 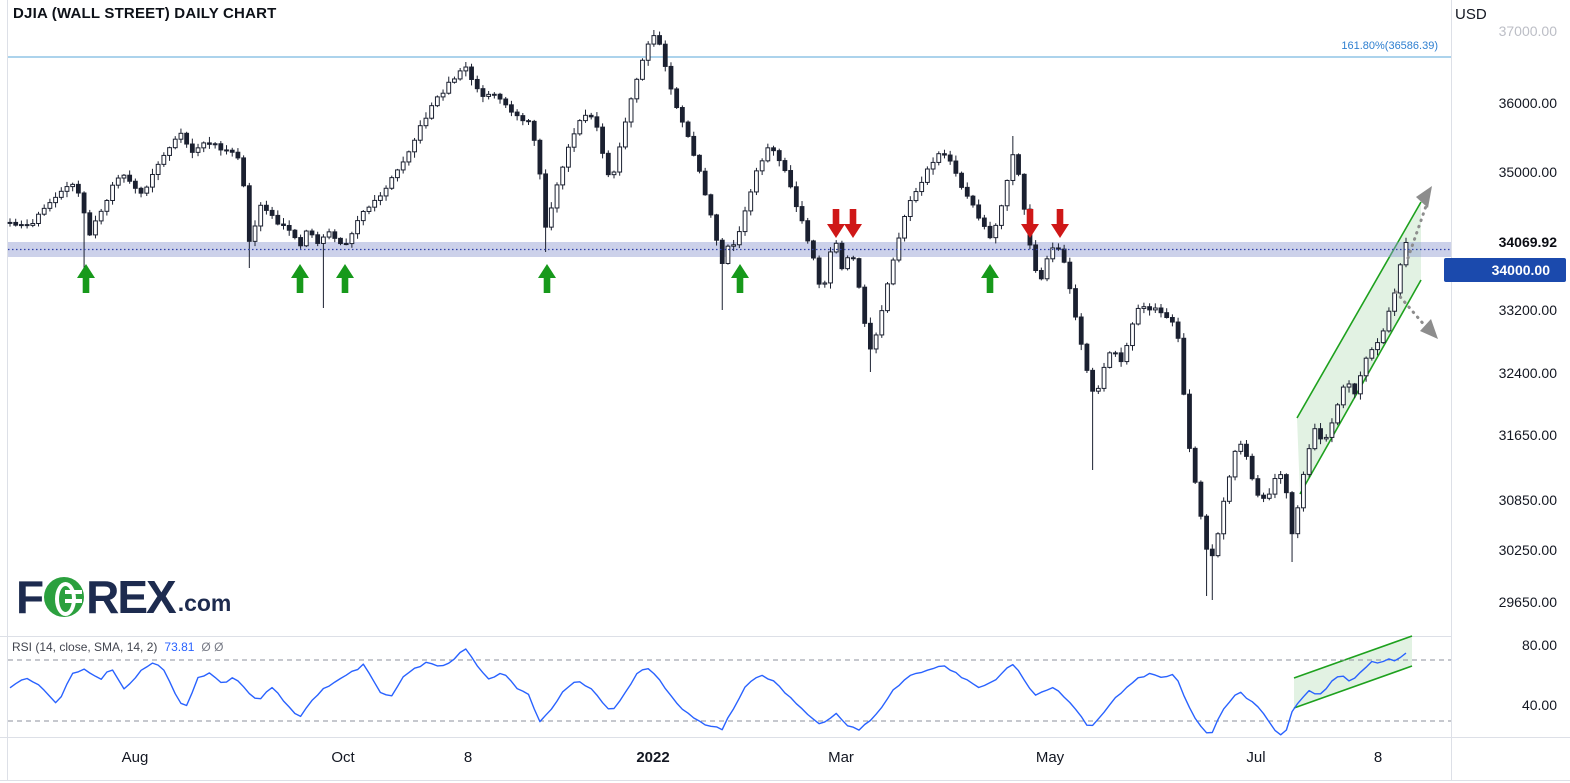 What do you see at coordinates (1527, 500) in the screenshot?
I see `price-tick-label: 30850.00` at bounding box center [1527, 500].